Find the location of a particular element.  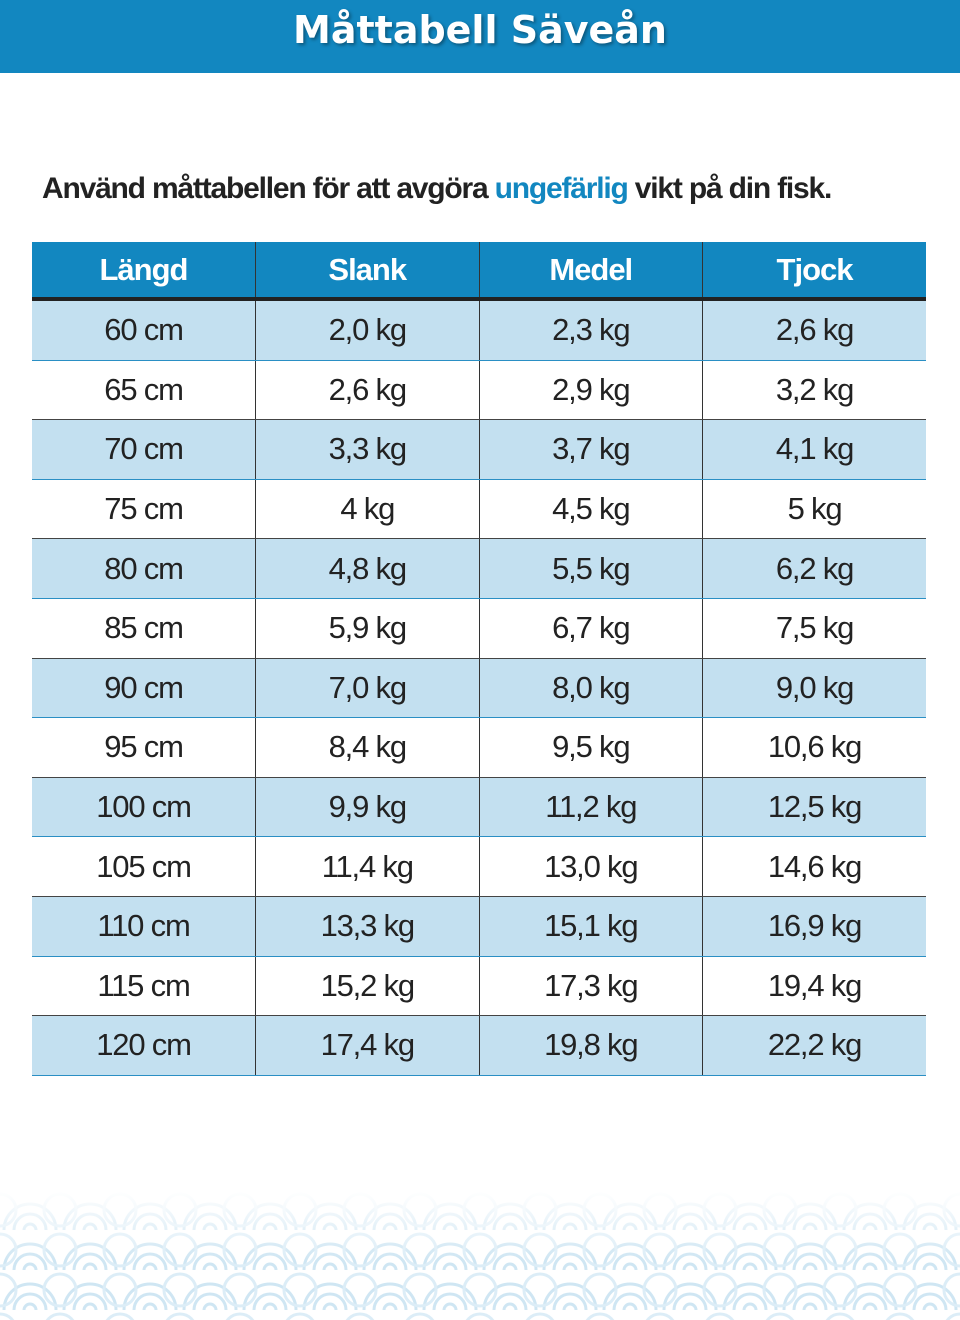

table-cell: 9,9 kg is located at coordinates (367, 807).